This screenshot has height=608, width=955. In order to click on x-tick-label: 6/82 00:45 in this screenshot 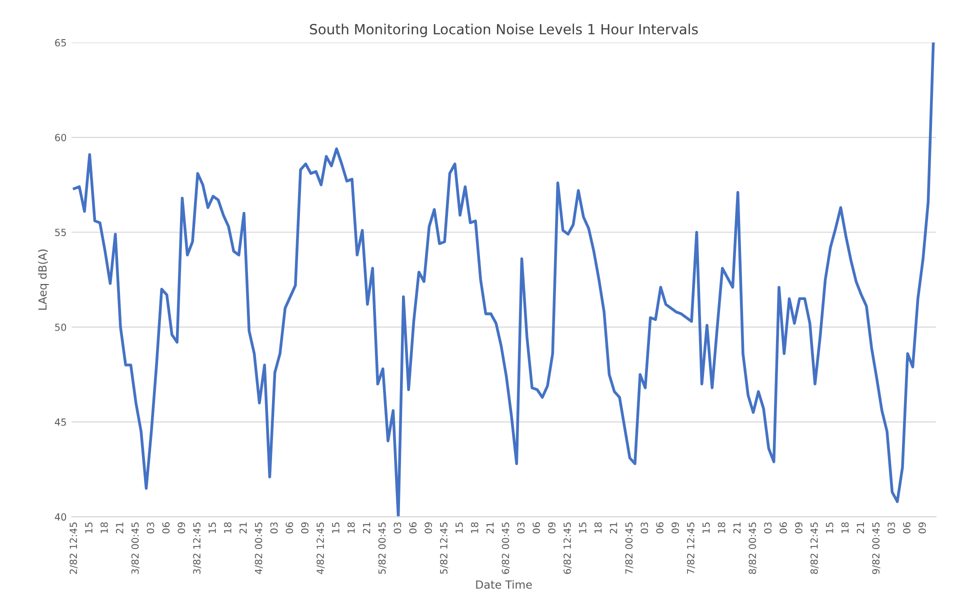, I will do `click(506, 548)`.